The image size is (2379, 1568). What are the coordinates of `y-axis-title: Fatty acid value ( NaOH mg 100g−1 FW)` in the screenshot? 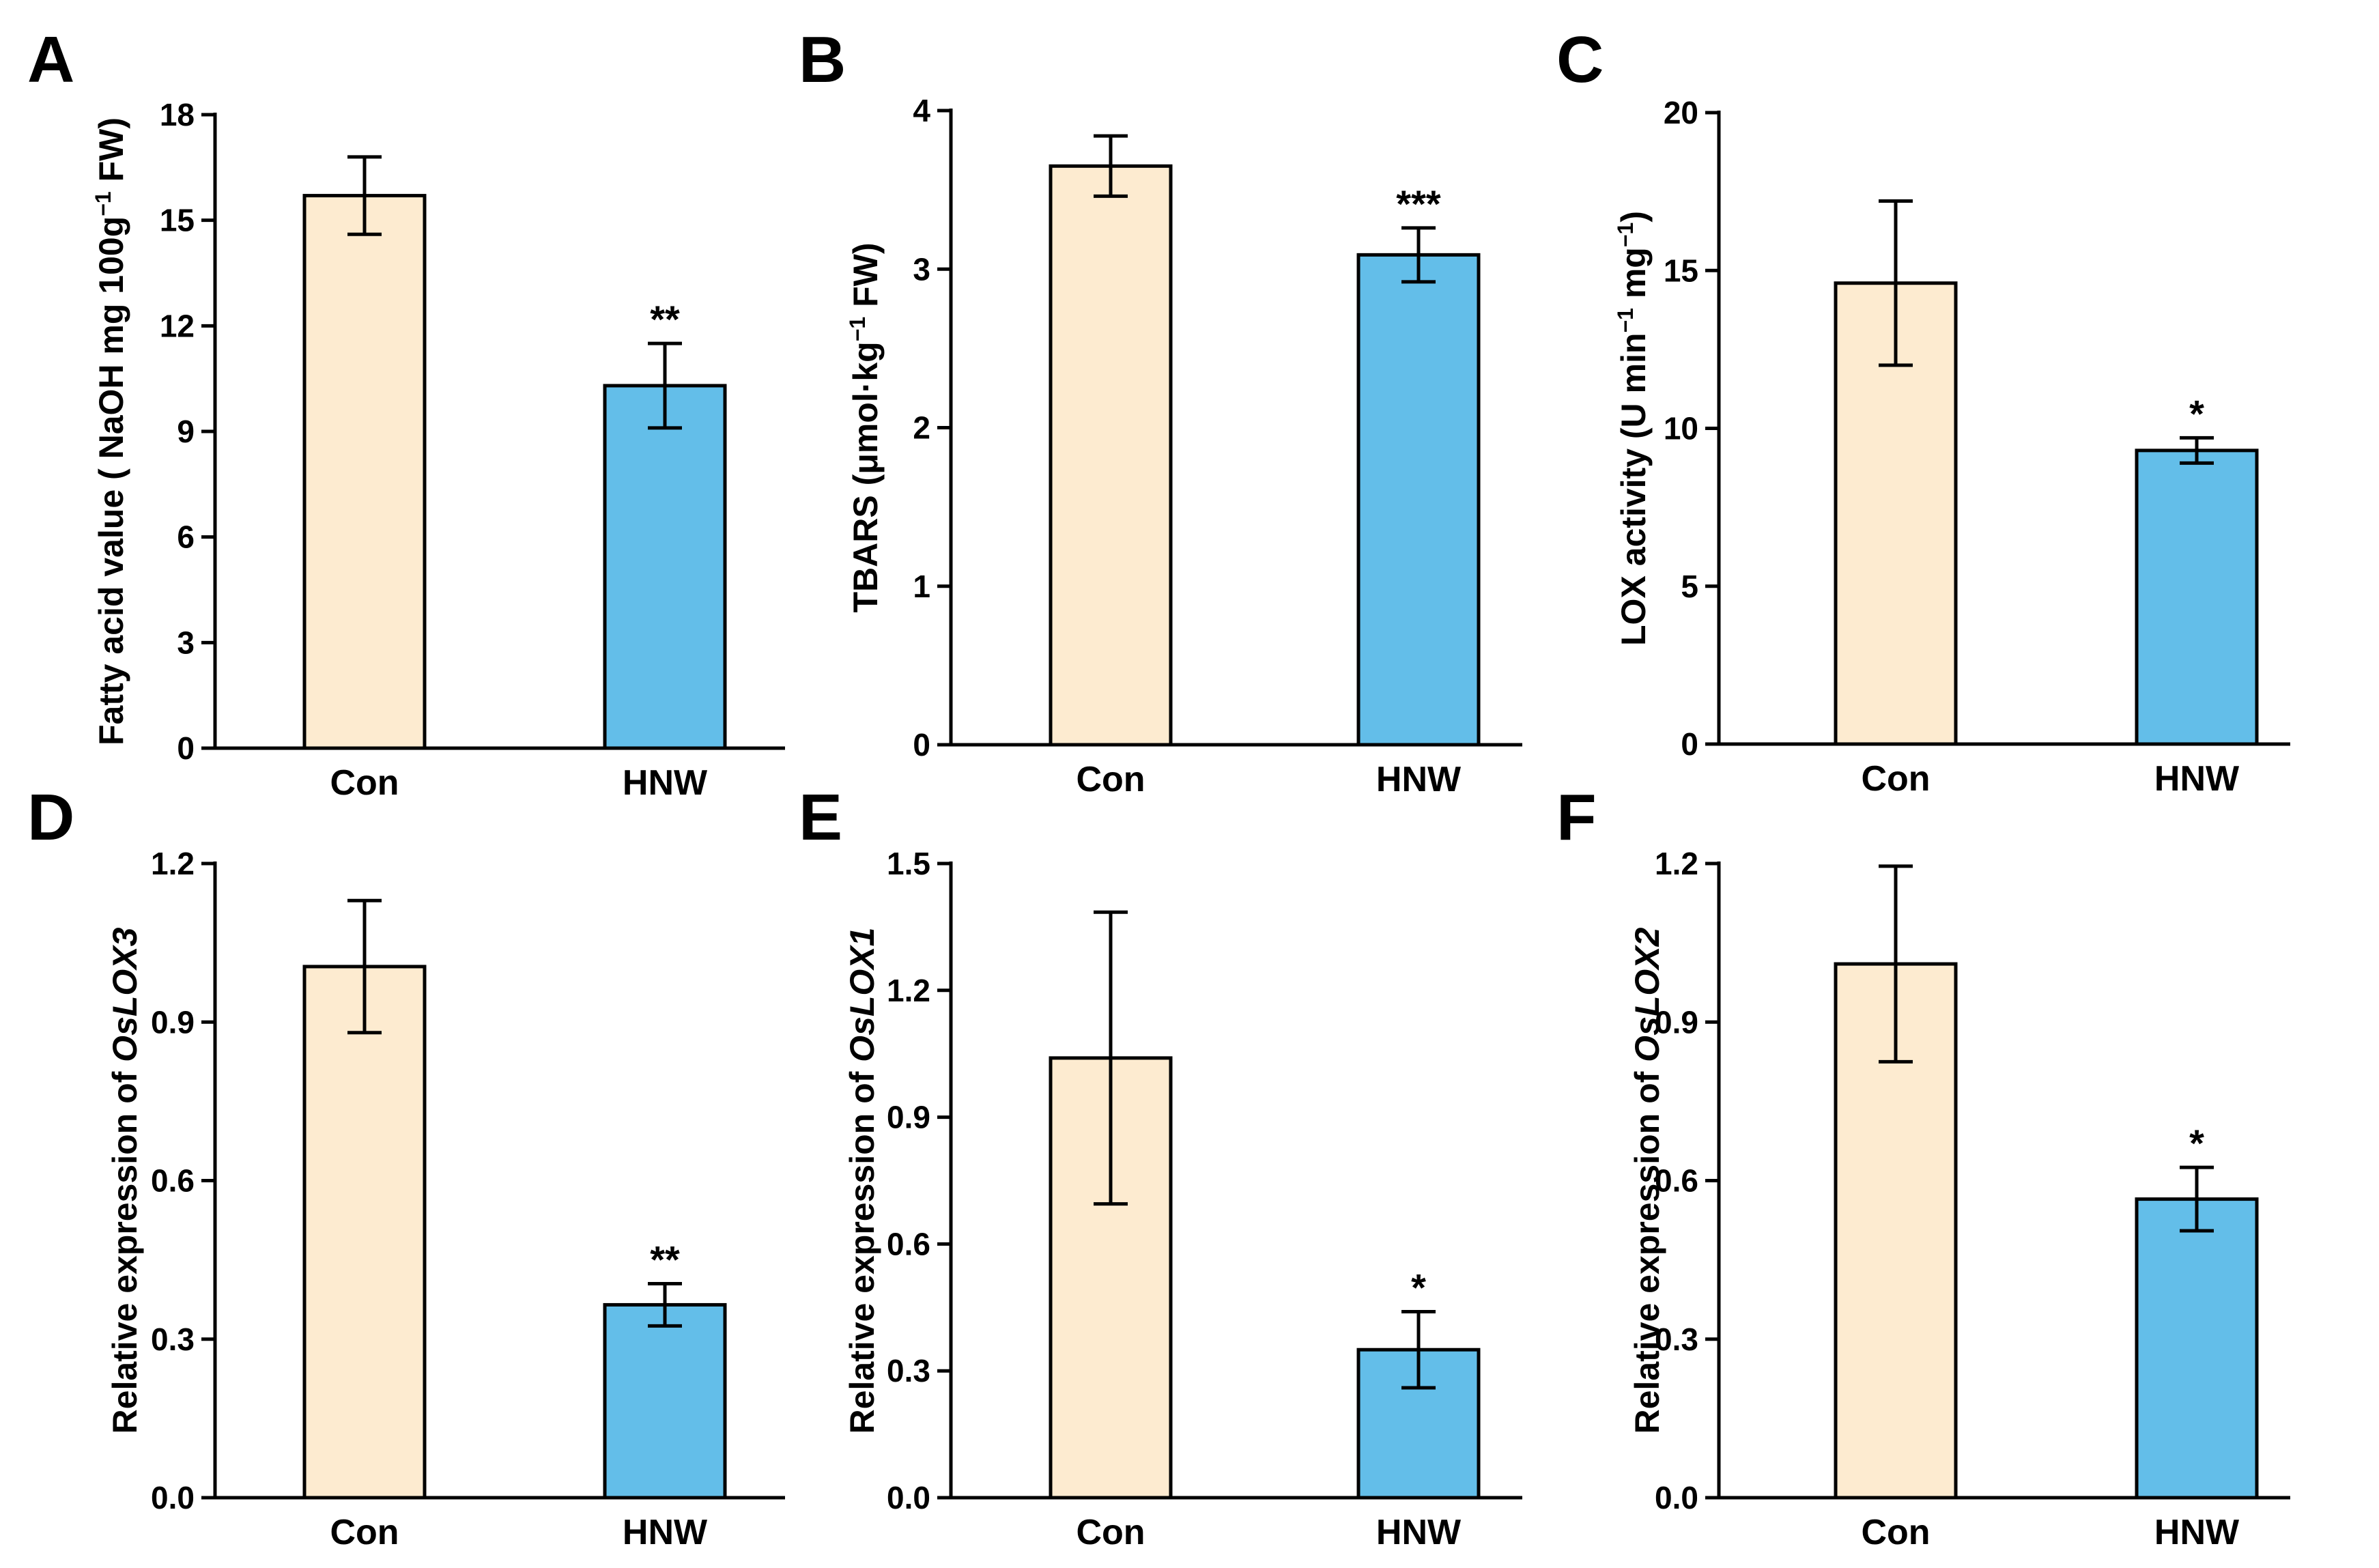 It's located at (110, 431).